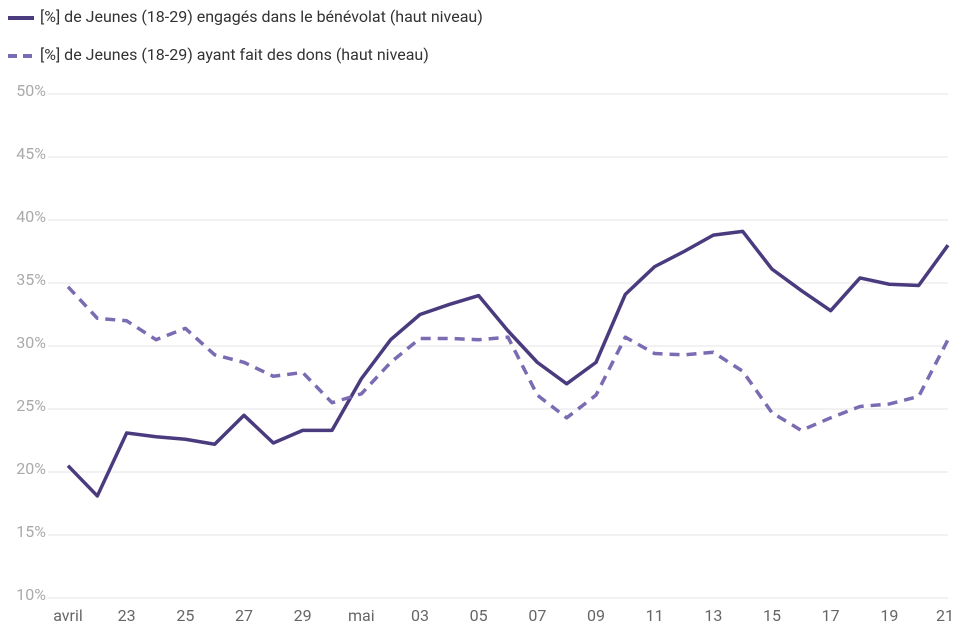 Image resolution: width=953 pixels, height=627 pixels. Describe the element at coordinates (31, 594) in the screenshot. I see `y-tick-label: 10%` at that location.